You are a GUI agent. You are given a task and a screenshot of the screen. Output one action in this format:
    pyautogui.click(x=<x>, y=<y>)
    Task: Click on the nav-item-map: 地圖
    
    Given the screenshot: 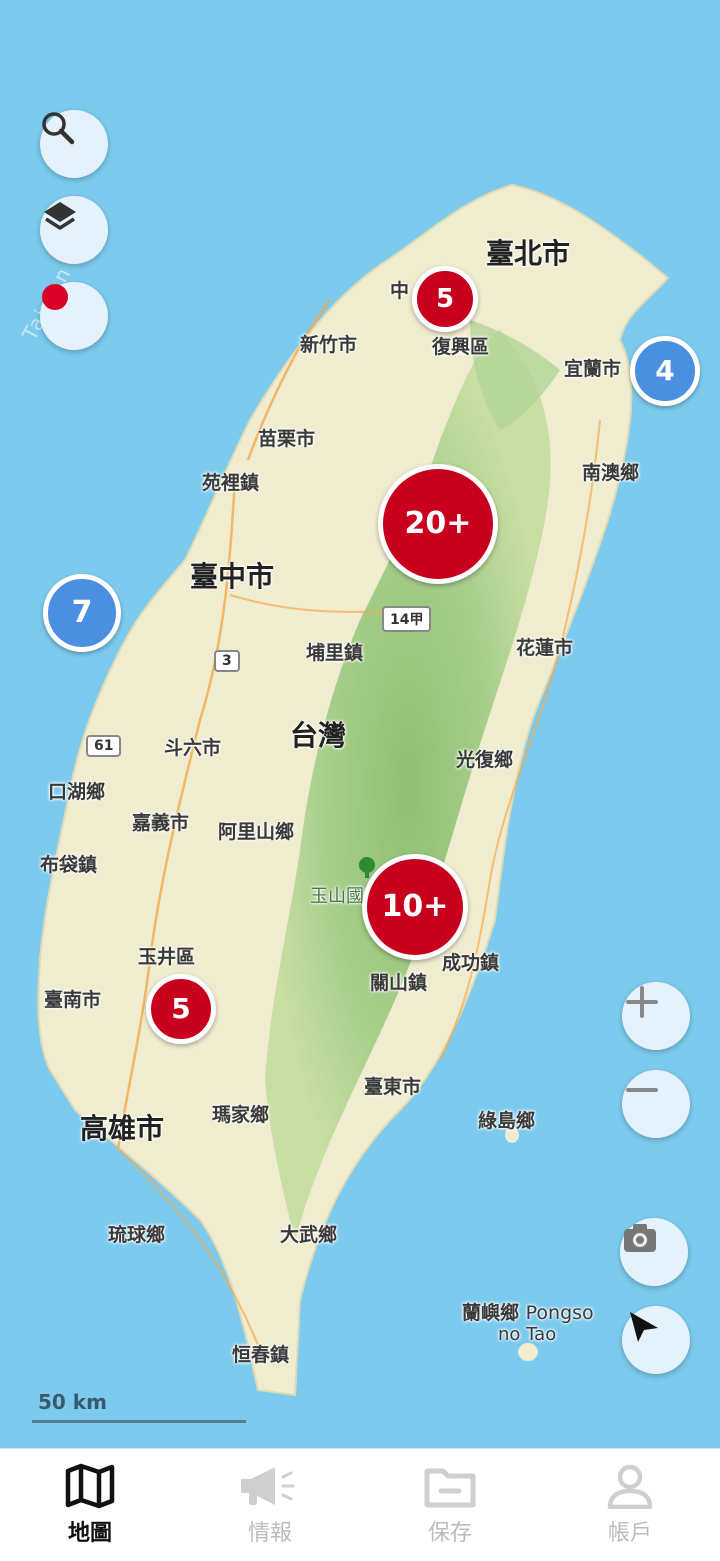 What is the action you would take?
    pyautogui.click(x=90, y=1505)
    